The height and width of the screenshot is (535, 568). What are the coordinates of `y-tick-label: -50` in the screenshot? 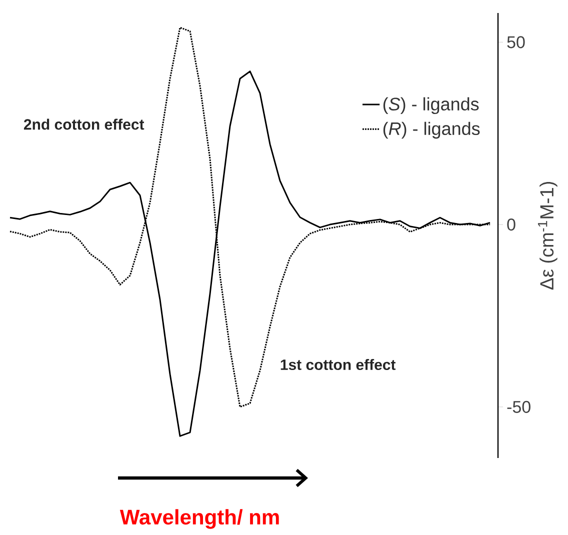 It's located at (518, 406).